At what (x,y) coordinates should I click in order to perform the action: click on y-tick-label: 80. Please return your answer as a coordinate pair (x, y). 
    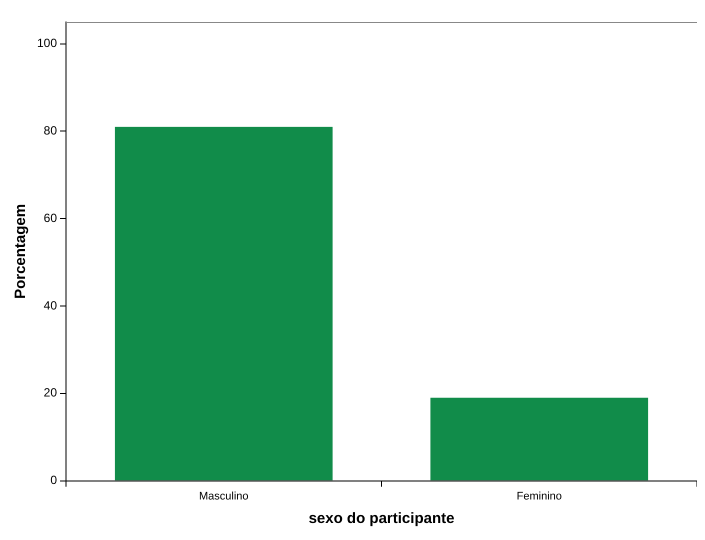
    Looking at the image, I should click on (51, 131).